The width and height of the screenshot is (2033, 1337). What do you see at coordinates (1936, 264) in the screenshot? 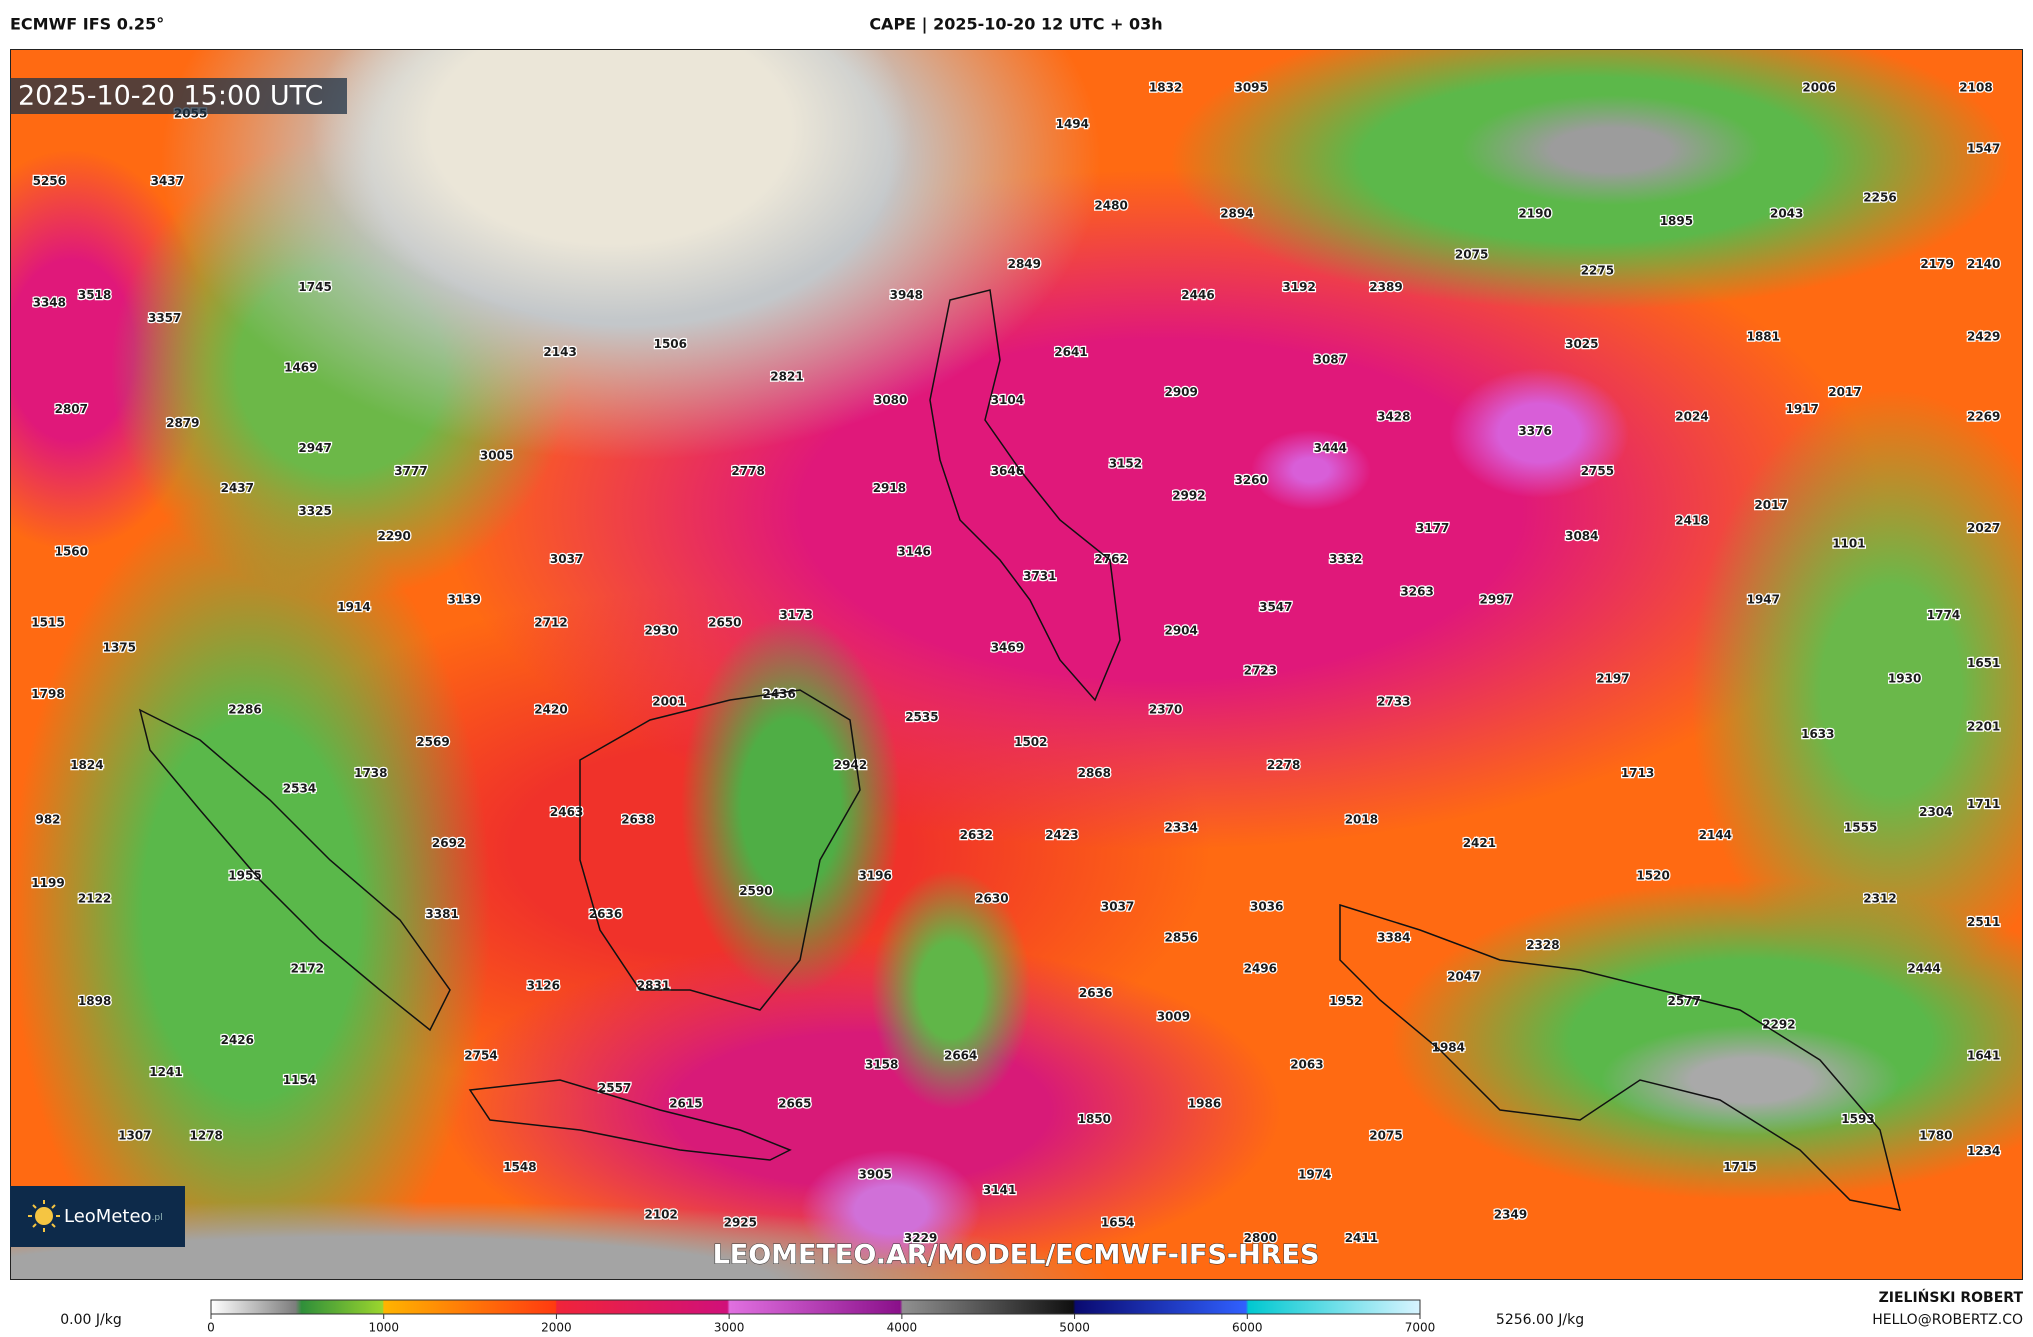
I see `cape-label: 2179` at bounding box center [1936, 264].